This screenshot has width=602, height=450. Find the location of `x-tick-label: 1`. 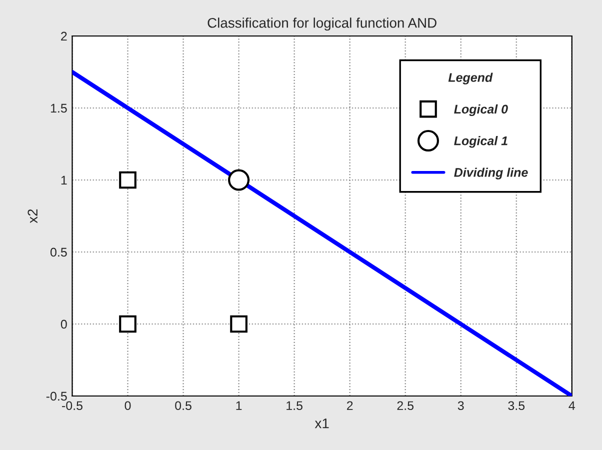

x-tick-label: 1 is located at coordinates (239, 405).